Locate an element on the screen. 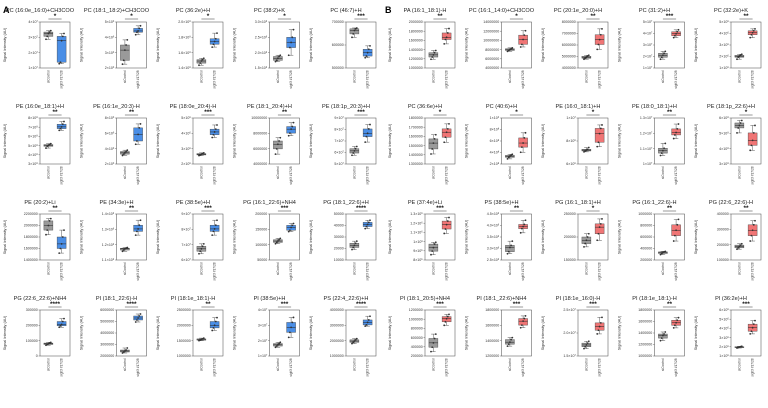 The width and height of the screenshot is (768, 408). significance-label: **** is located at coordinates (131, 304).